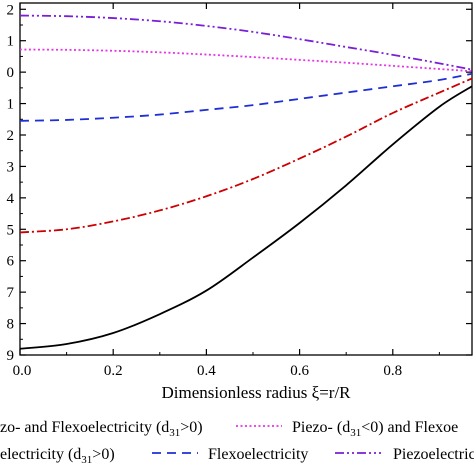 Image resolution: width=474 pixels, height=474 pixels. What do you see at coordinates (392, 371) in the screenshot?
I see `x-tick-label: 0.8` at bounding box center [392, 371].